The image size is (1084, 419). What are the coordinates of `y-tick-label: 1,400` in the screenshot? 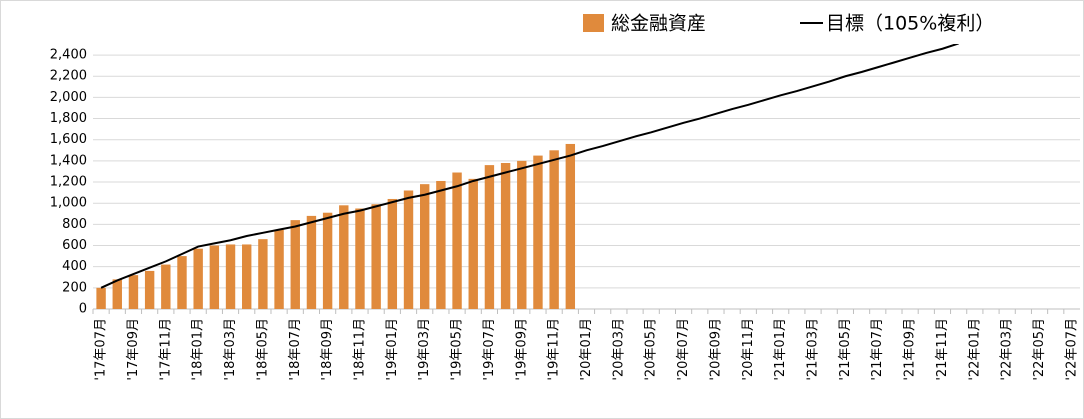 It's located at (68, 160).